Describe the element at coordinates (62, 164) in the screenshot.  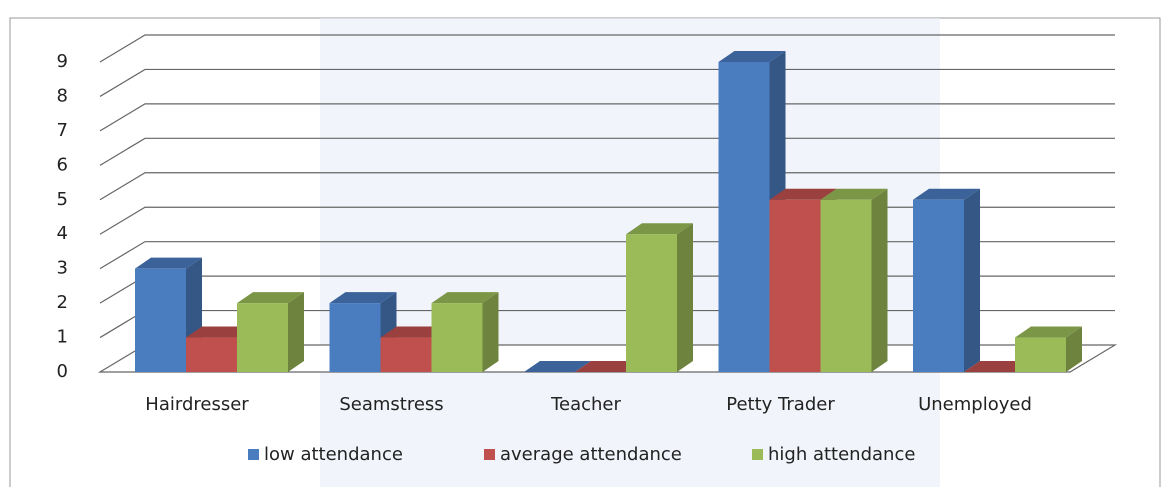
I see `y-tick-label: 6` at that location.